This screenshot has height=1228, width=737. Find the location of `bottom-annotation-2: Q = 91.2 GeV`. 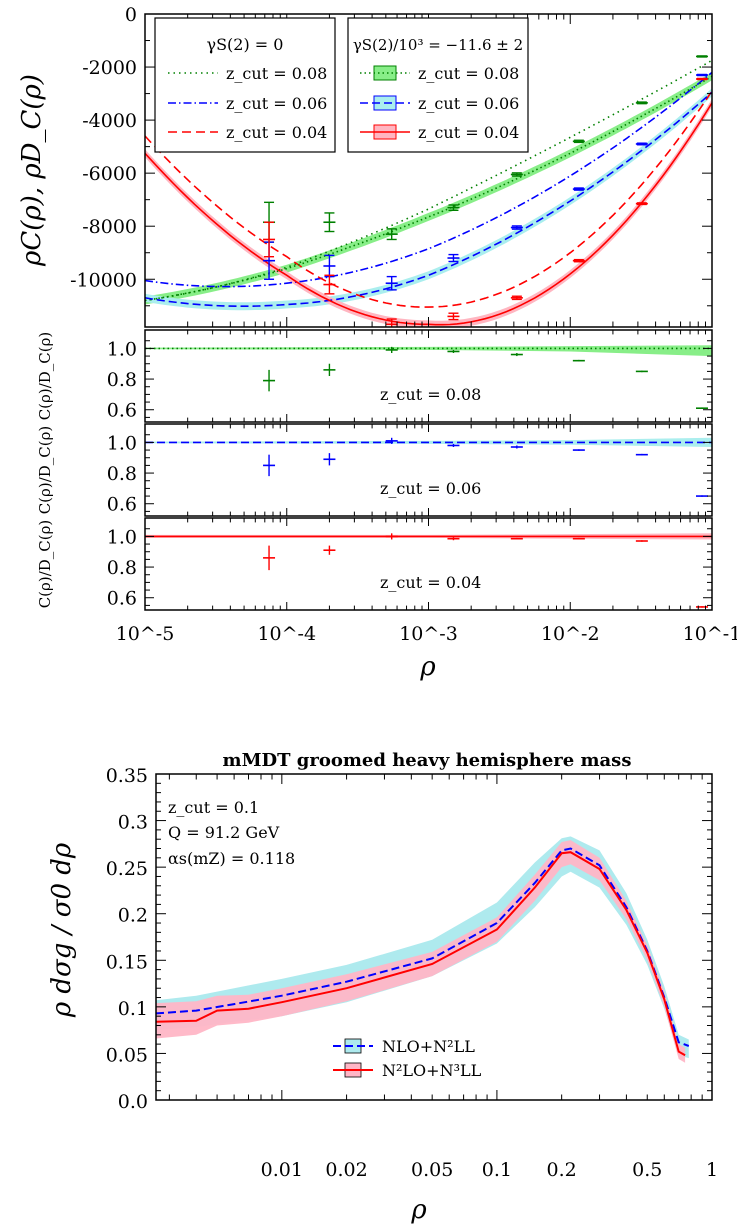

bottom-annotation-2: Q = 91.2 GeV is located at coordinates (224, 832).